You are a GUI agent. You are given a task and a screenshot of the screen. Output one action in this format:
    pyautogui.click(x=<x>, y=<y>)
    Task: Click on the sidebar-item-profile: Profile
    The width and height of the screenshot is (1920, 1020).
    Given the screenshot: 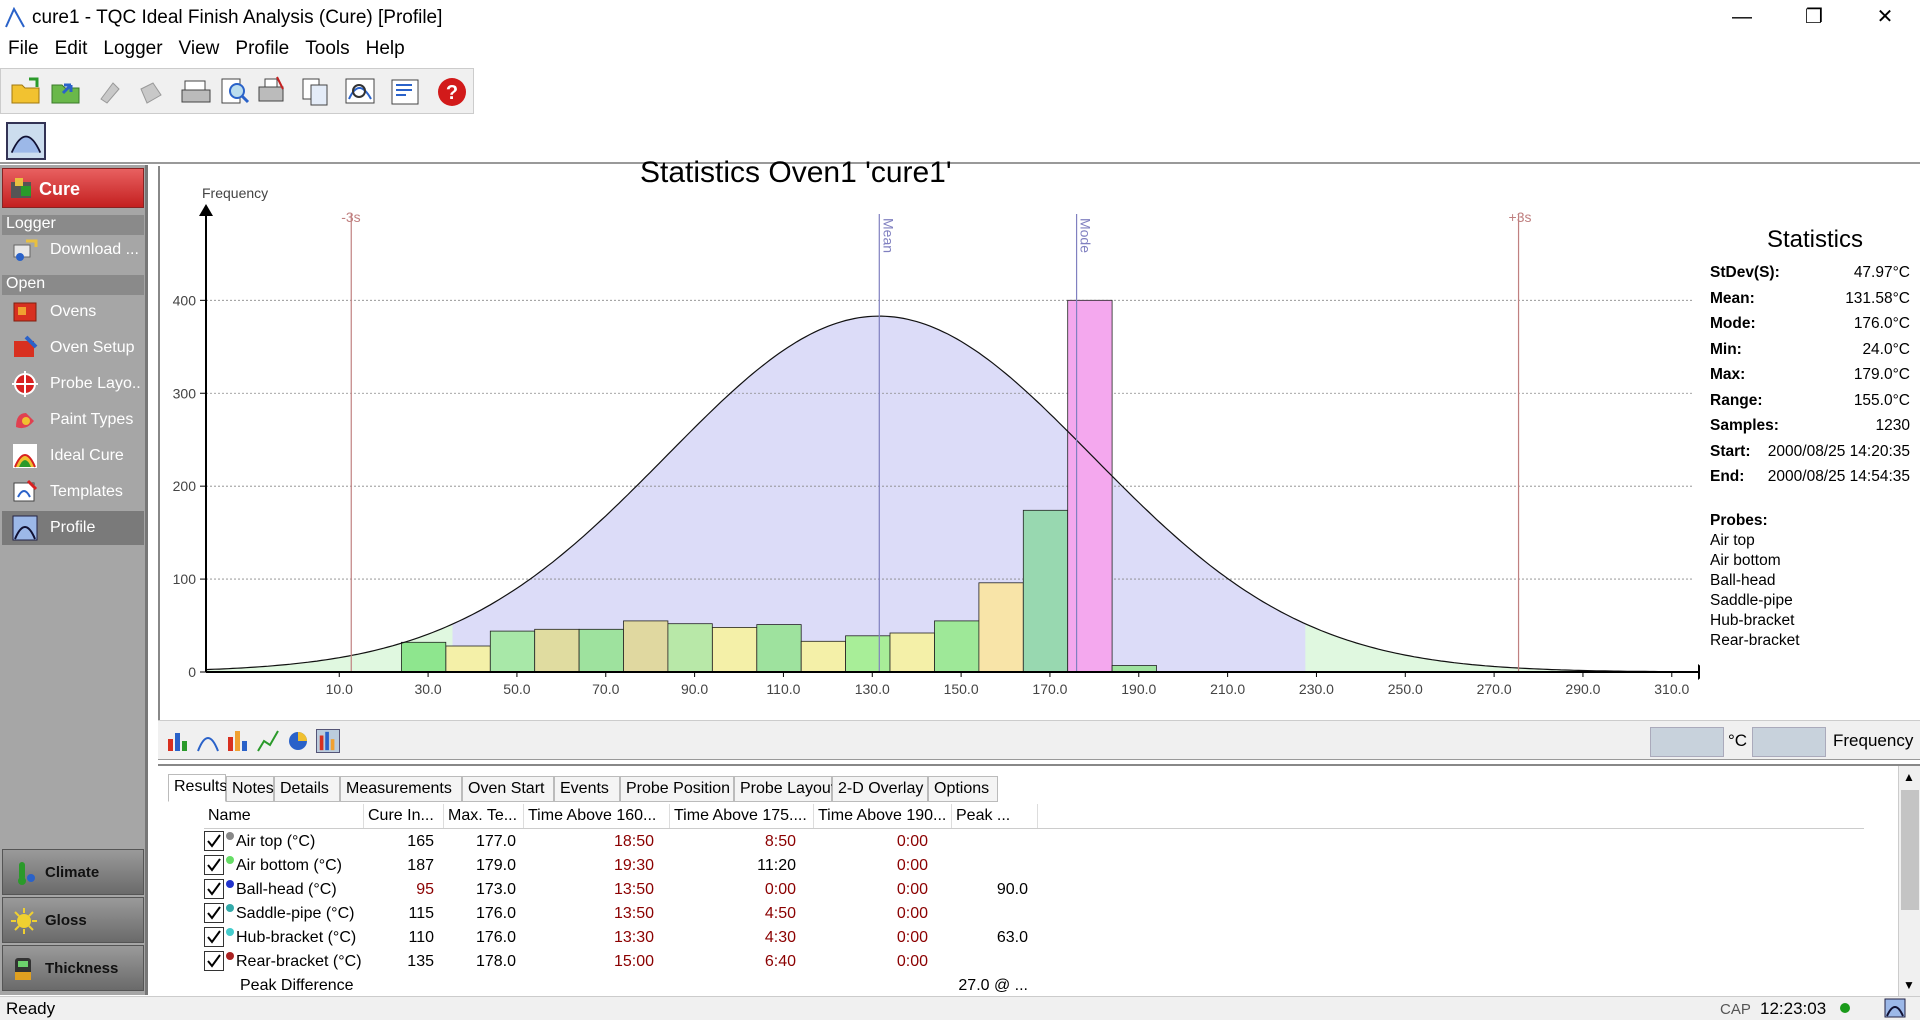 What is the action you would take?
    pyautogui.click(x=73, y=528)
    